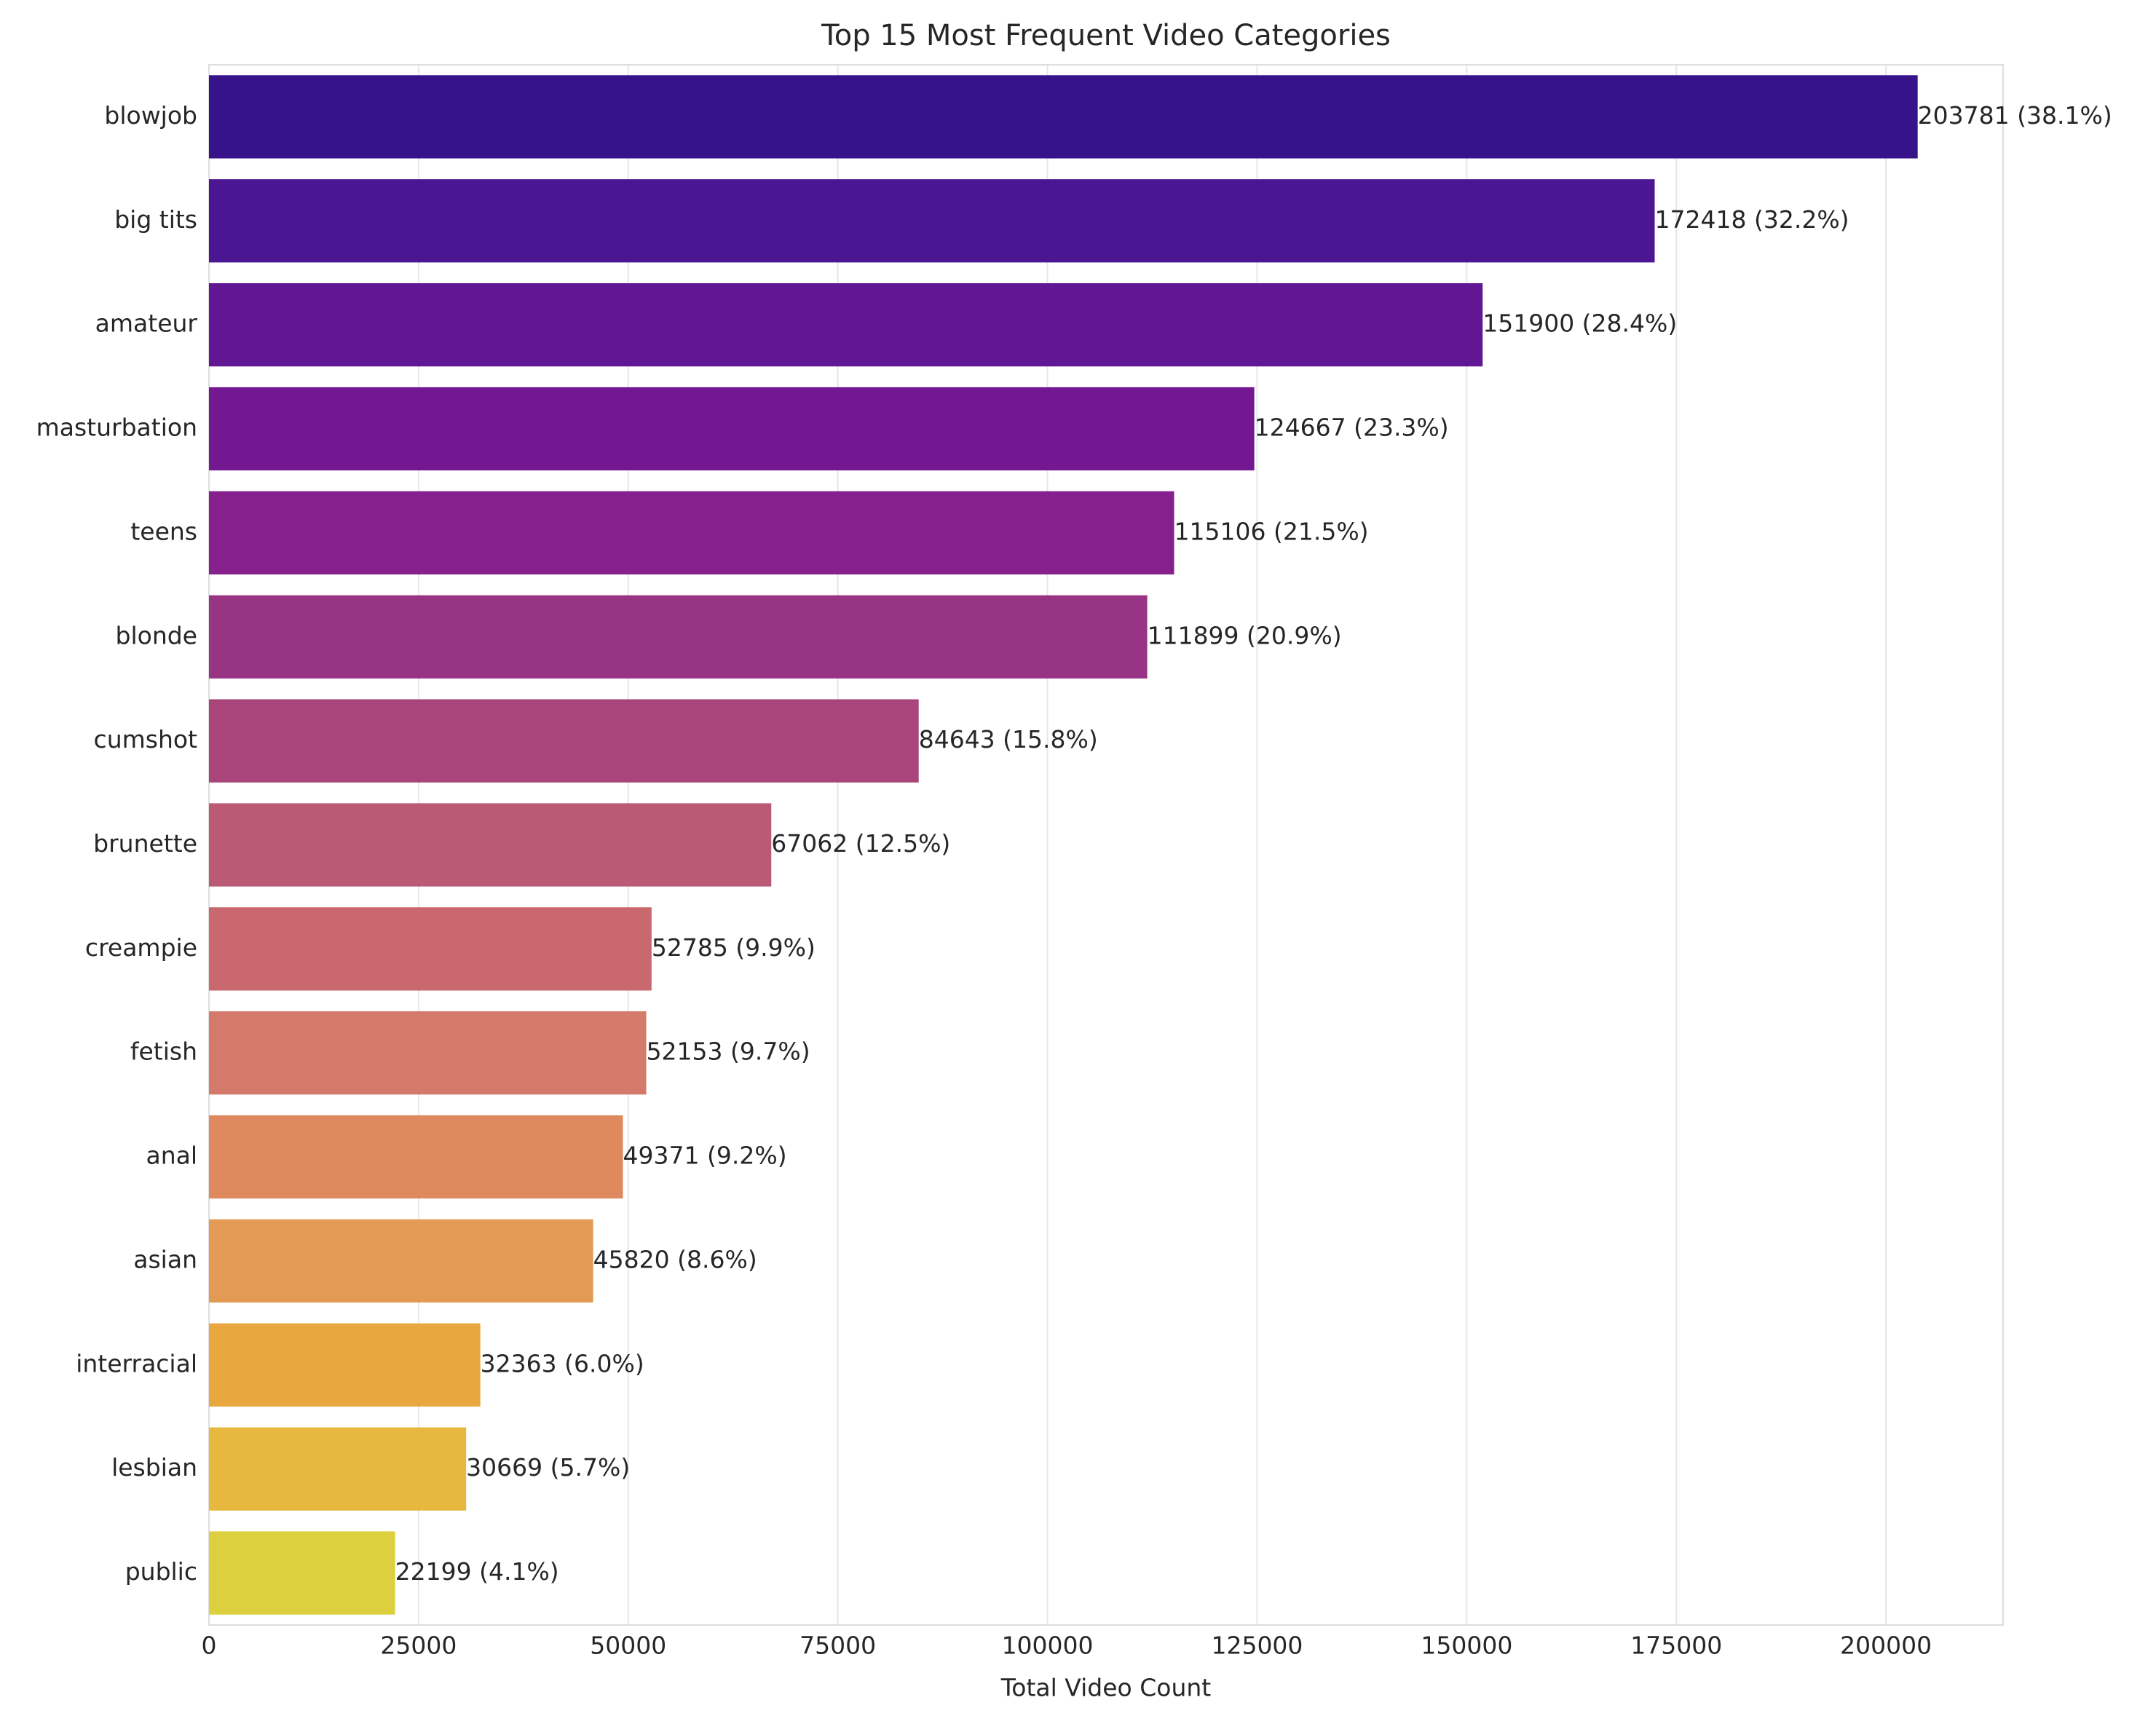 The height and width of the screenshot is (1724, 2156). Describe the element at coordinates (1106, 35) in the screenshot. I see `chart-title: Top 15 Most Frequent Video Categories` at that location.